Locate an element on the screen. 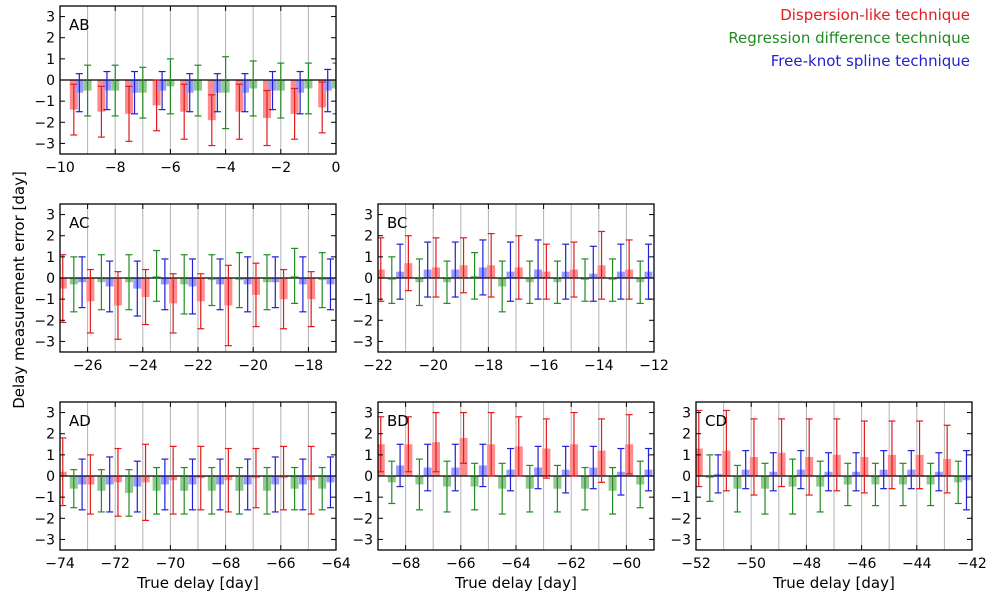  x-tick-label: −14 is located at coordinates (599, 366).